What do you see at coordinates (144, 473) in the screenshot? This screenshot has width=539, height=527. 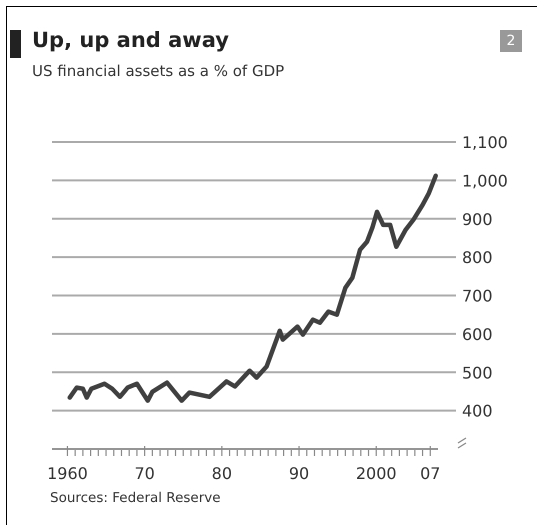 I see `x-tick-label: 70` at bounding box center [144, 473].